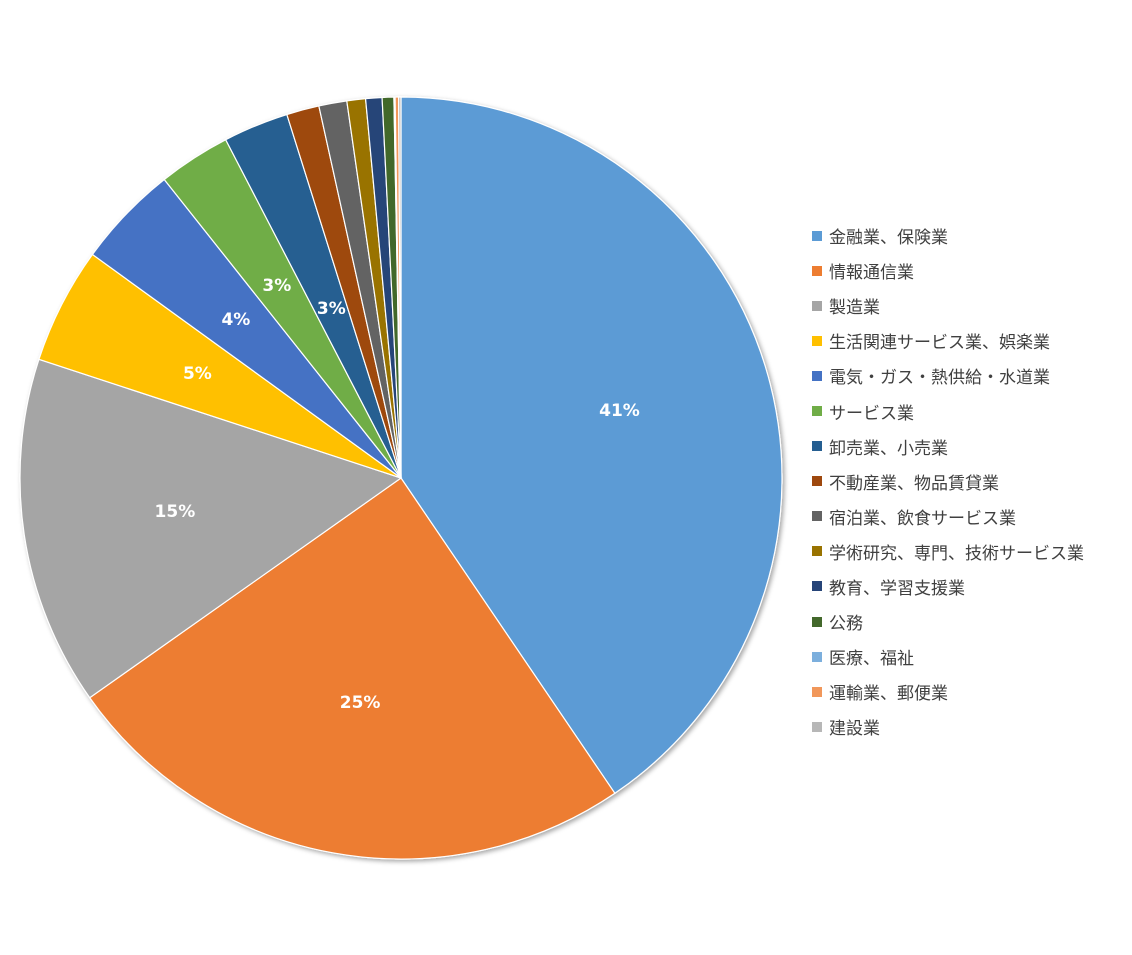 The height and width of the screenshot is (955, 1132). What do you see at coordinates (969, 726) in the screenshot?
I see `legend-item-15: 建設業` at bounding box center [969, 726].